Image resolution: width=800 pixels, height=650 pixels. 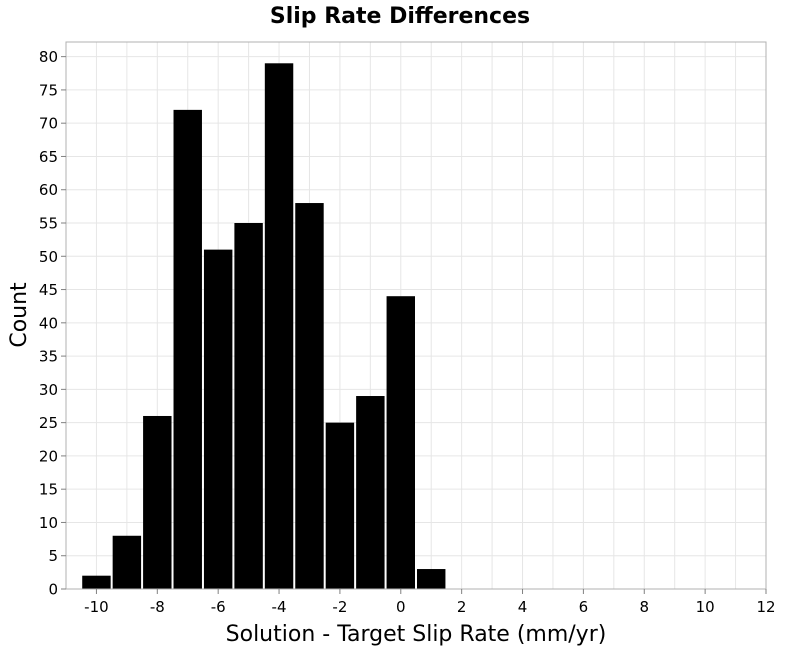 What do you see at coordinates (401, 607) in the screenshot?
I see `x-tick-label: 0` at bounding box center [401, 607].